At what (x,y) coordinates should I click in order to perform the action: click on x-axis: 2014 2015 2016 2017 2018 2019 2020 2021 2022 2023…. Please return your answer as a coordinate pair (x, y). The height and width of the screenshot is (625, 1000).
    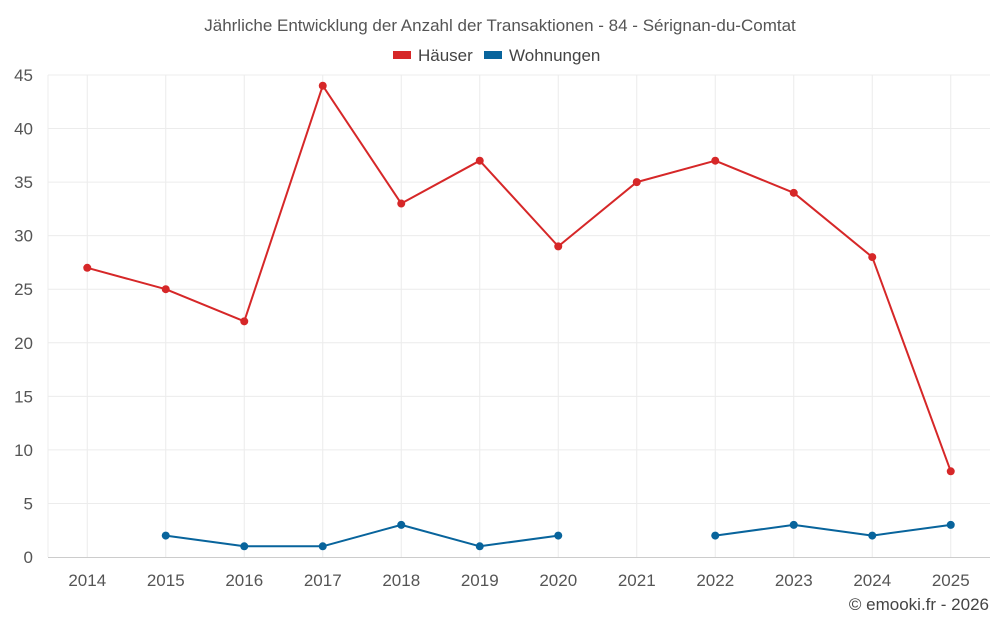
    Looking at the image, I should click on (518, 580).